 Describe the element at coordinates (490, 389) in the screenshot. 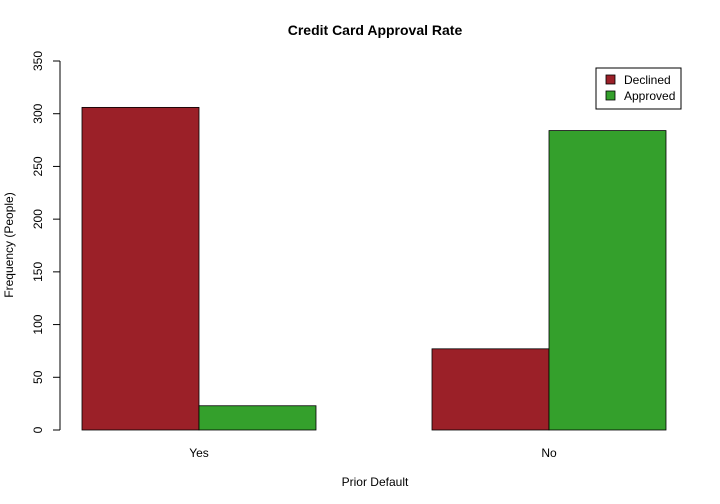

I see `bar-no-declined` at that location.